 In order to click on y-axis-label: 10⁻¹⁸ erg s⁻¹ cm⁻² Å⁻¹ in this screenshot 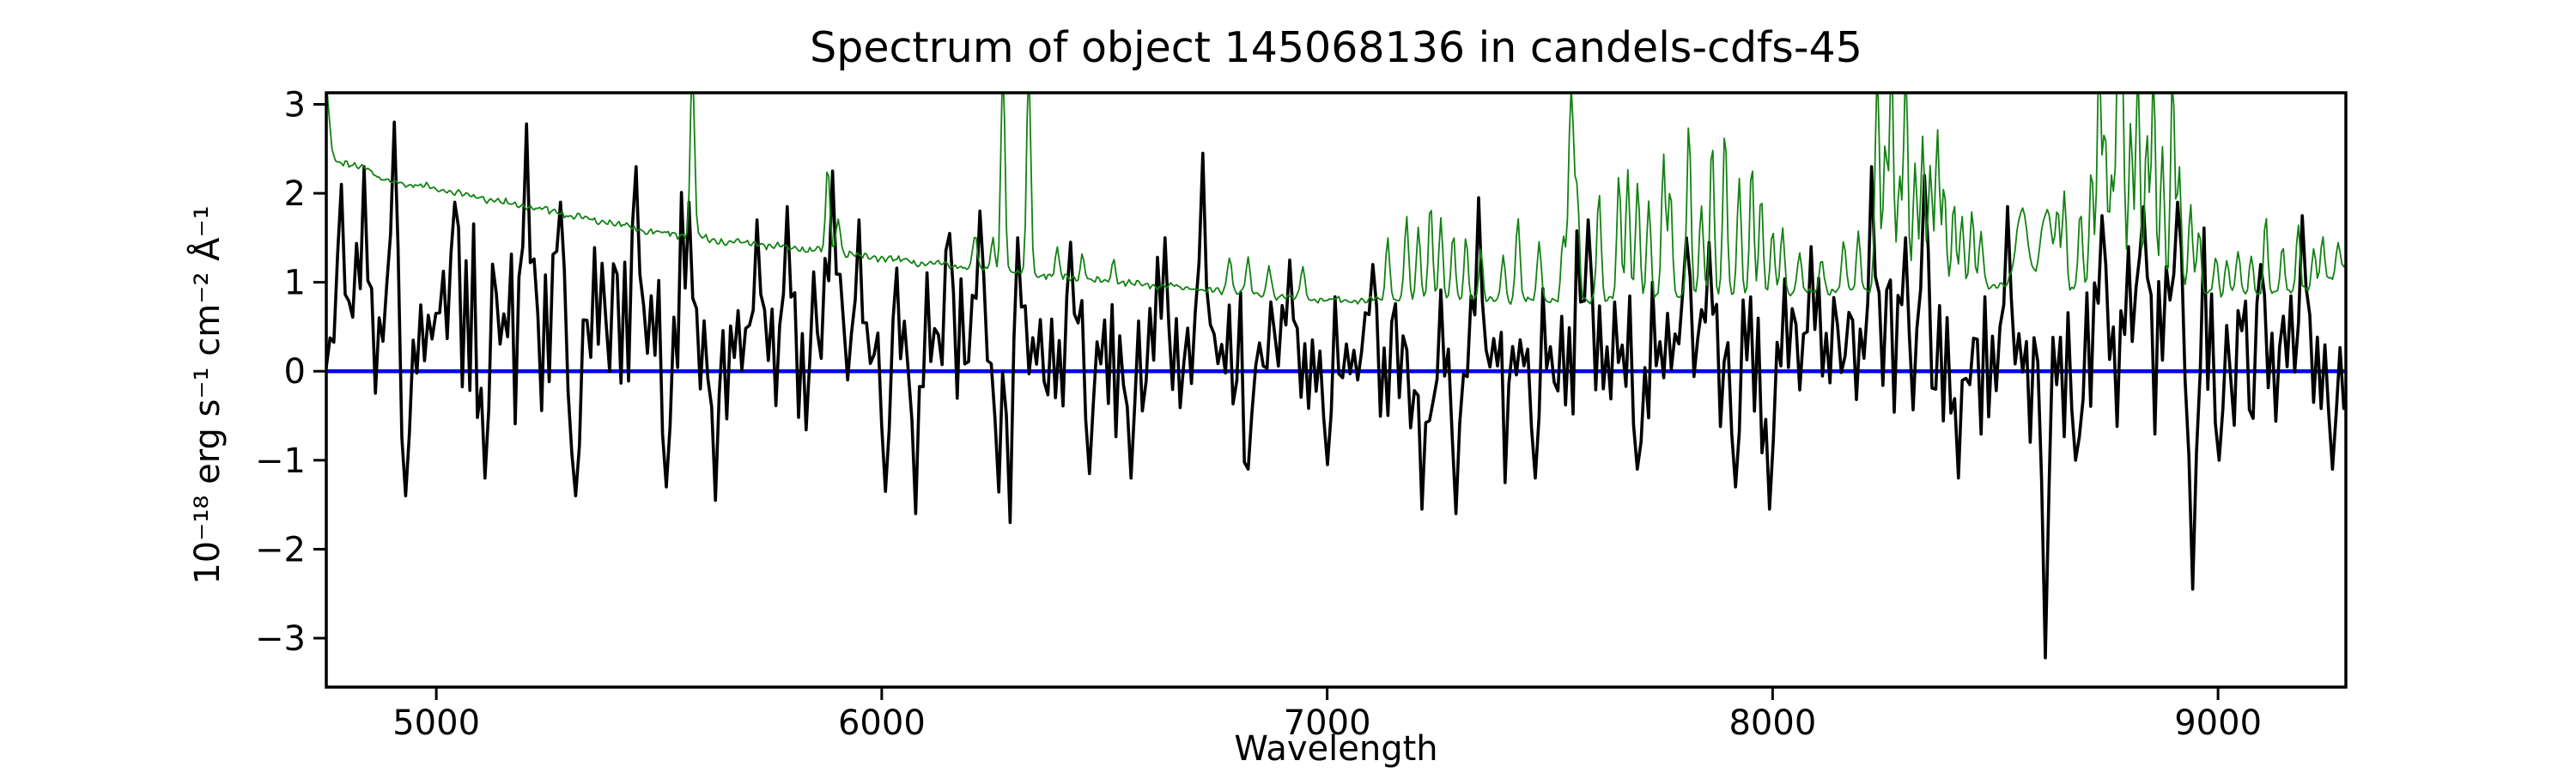, I will do `click(208, 395)`.